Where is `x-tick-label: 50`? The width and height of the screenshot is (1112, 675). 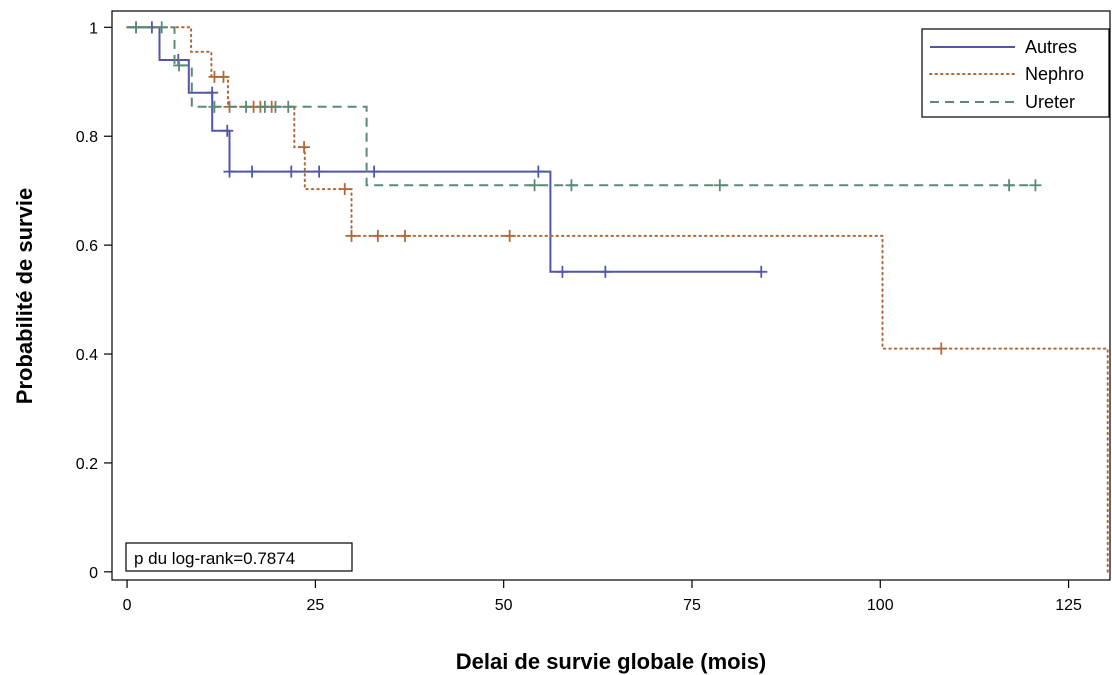
x-tick-label: 50 is located at coordinates (504, 605).